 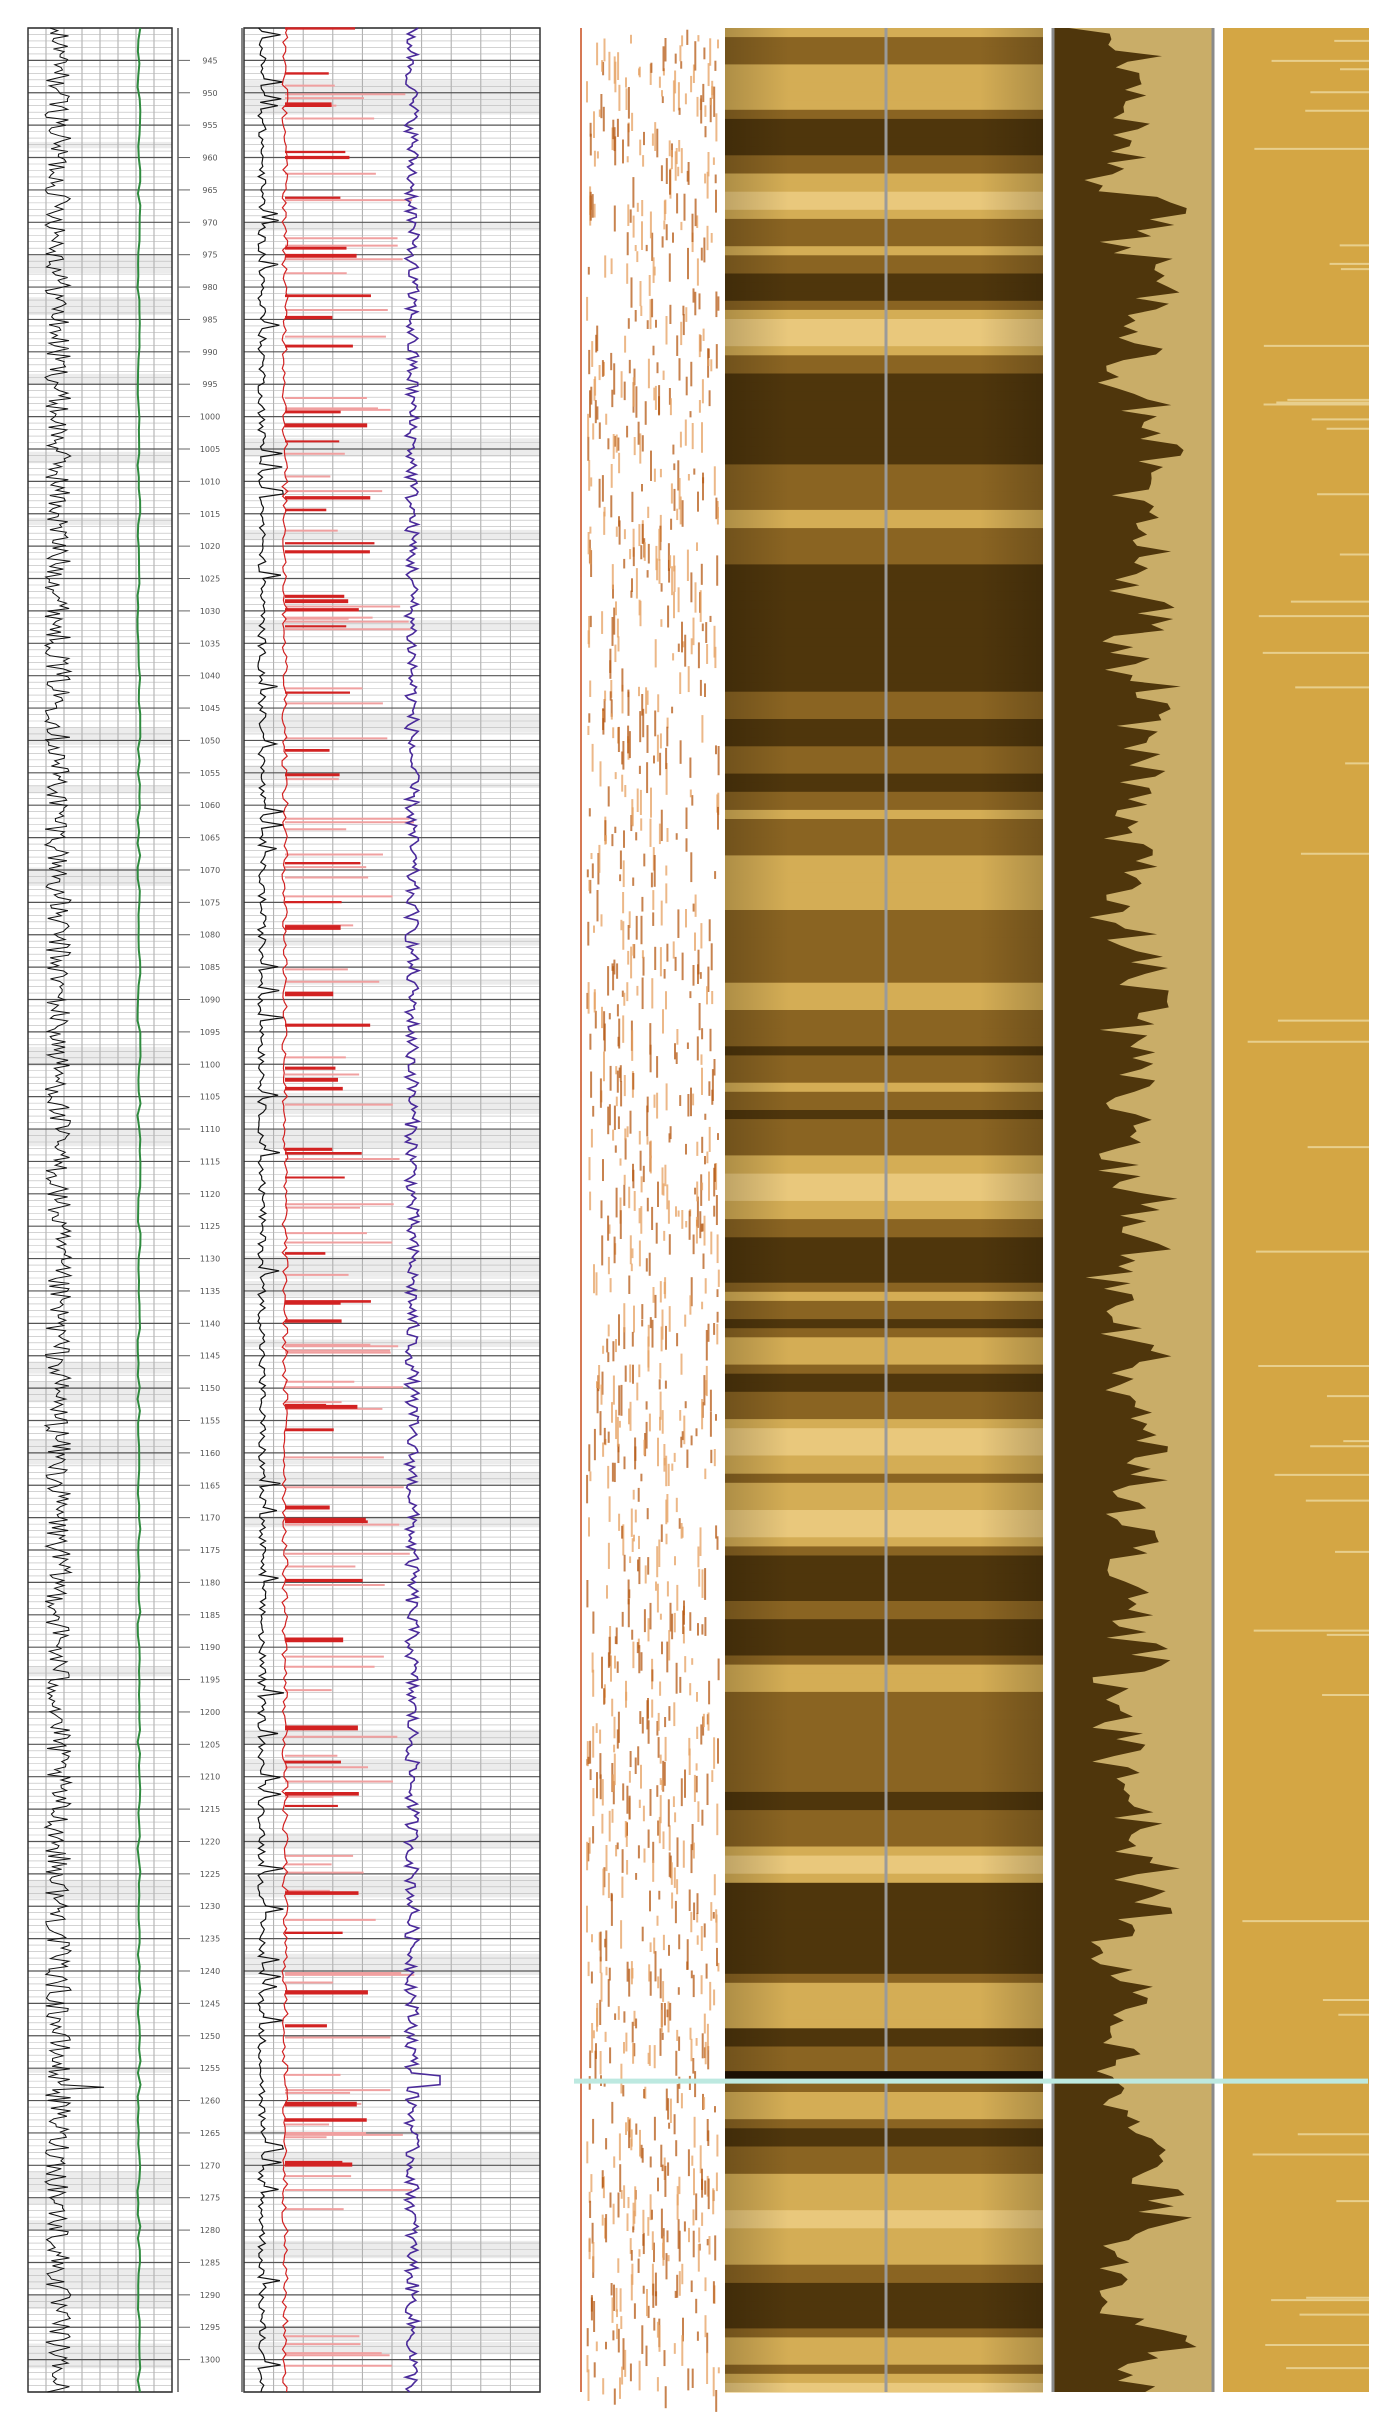 I want to click on depth-tick-label: 1115, so click(x=210, y=1161).